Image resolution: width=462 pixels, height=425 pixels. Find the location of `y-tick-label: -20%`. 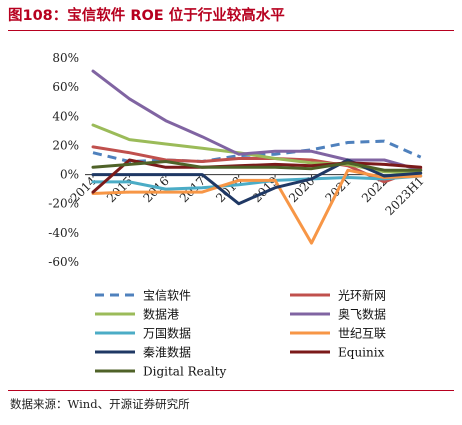

y-tick-label: -20% is located at coordinates (63, 204).